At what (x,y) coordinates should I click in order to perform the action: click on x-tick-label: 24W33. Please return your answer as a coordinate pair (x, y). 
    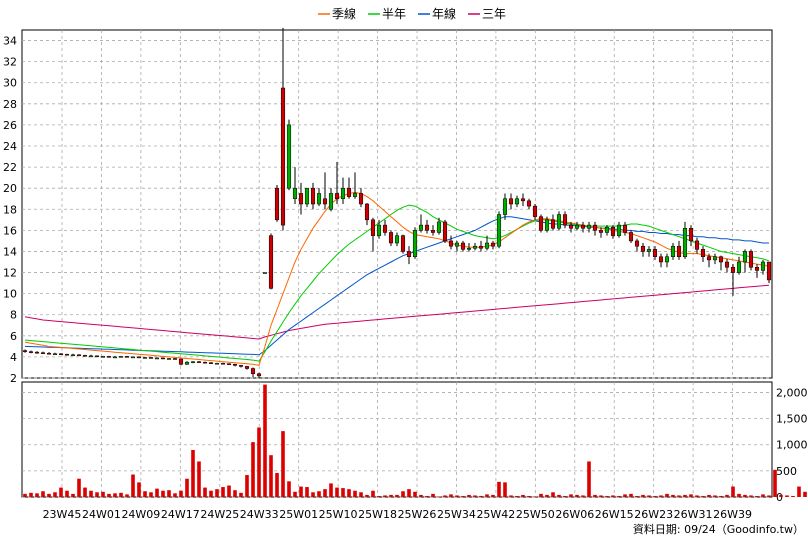
    Looking at the image, I should click on (259, 514).